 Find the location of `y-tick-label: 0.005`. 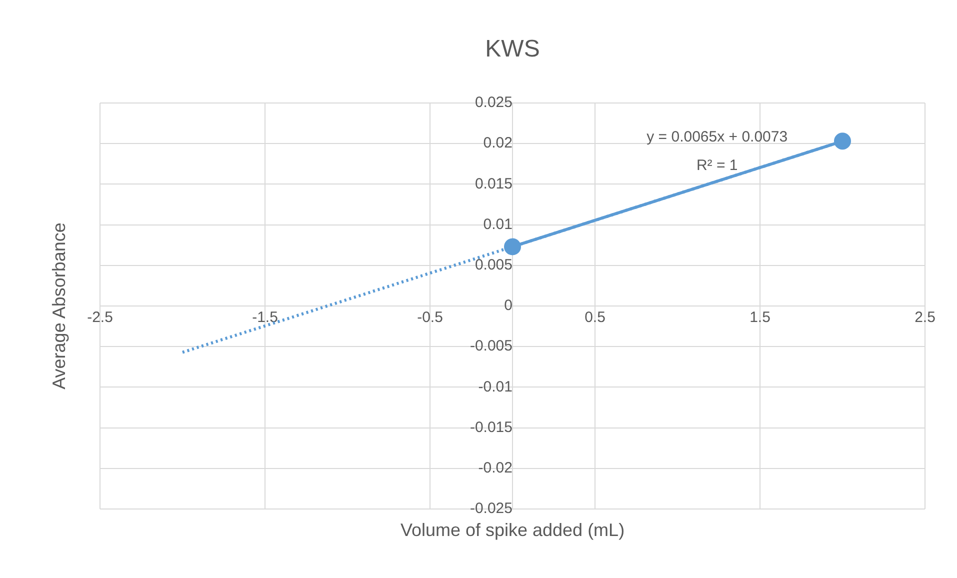

y-tick-label: 0.005 is located at coordinates (493, 265).